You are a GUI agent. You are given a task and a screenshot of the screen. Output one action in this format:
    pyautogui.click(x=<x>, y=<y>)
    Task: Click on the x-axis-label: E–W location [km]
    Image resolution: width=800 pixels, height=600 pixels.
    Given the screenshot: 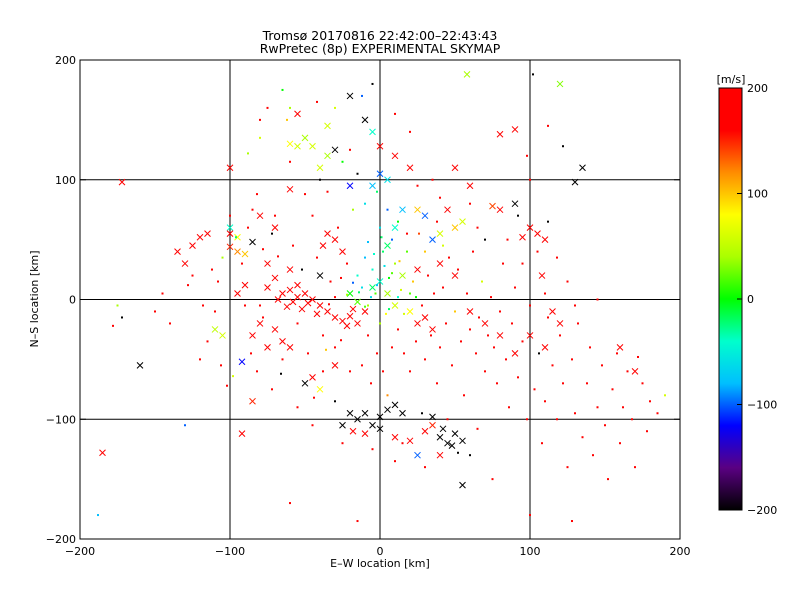 What is the action you would take?
    pyautogui.click(x=380, y=563)
    